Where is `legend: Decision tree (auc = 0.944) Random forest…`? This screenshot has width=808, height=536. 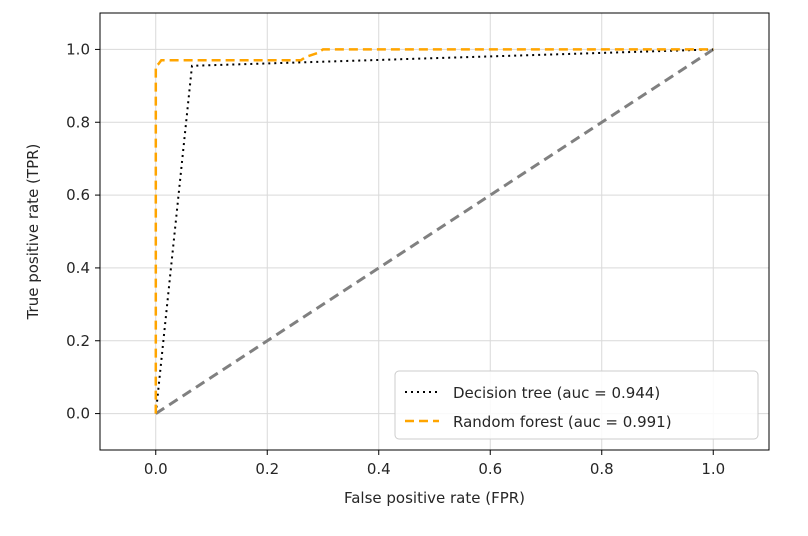
legend: Decision tree (auc = 0.944) Random forest… is located at coordinates (576, 405).